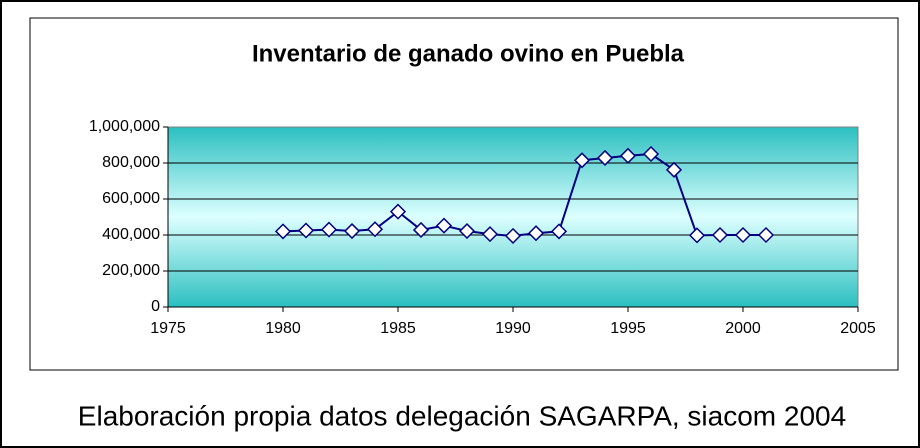 Image resolution: width=920 pixels, height=448 pixels. What do you see at coordinates (168, 328) in the screenshot?
I see `x-tick-label: 1975` at bounding box center [168, 328].